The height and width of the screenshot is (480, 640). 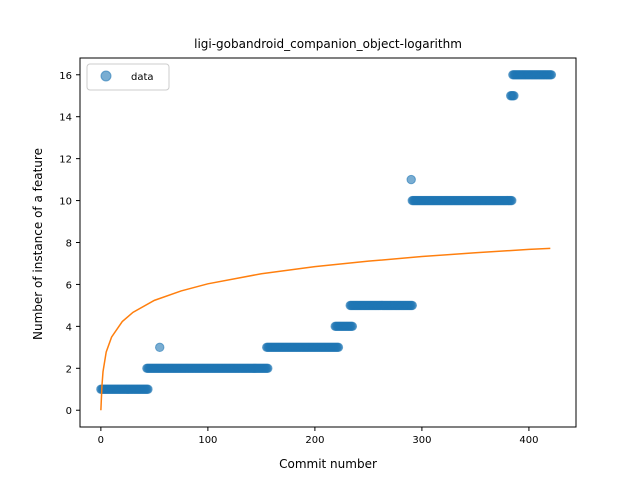 What do you see at coordinates (101, 440) in the screenshot?
I see `x-tick-label: 0` at bounding box center [101, 440].